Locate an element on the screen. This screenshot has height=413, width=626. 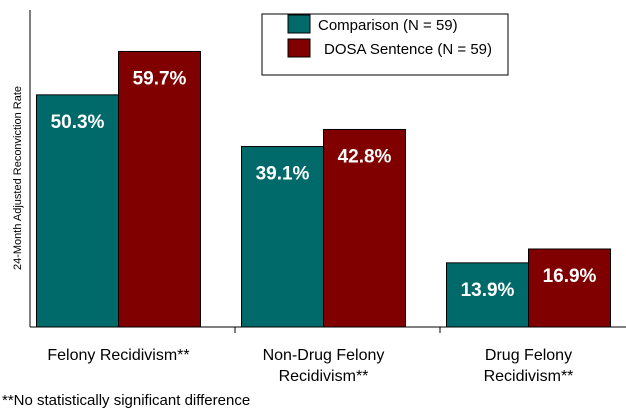
legend-label: Comparison (N = 59) is located at coordinates (388, 25).